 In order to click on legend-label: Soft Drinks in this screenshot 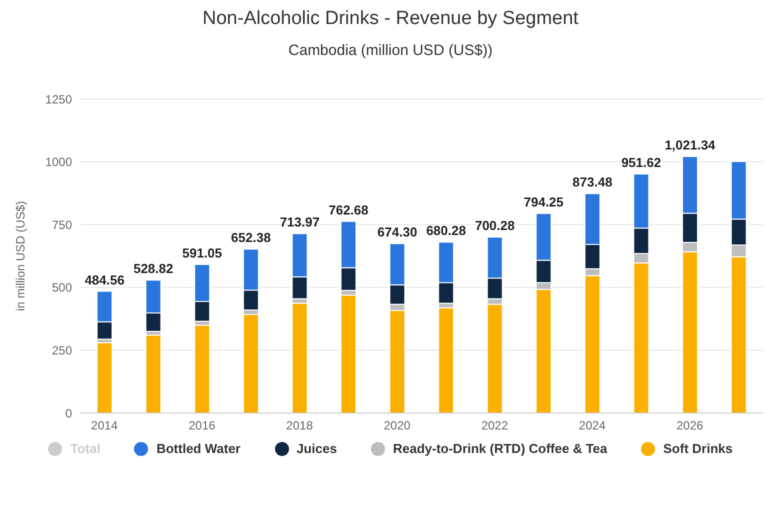, I will do `click(697, 448)`.